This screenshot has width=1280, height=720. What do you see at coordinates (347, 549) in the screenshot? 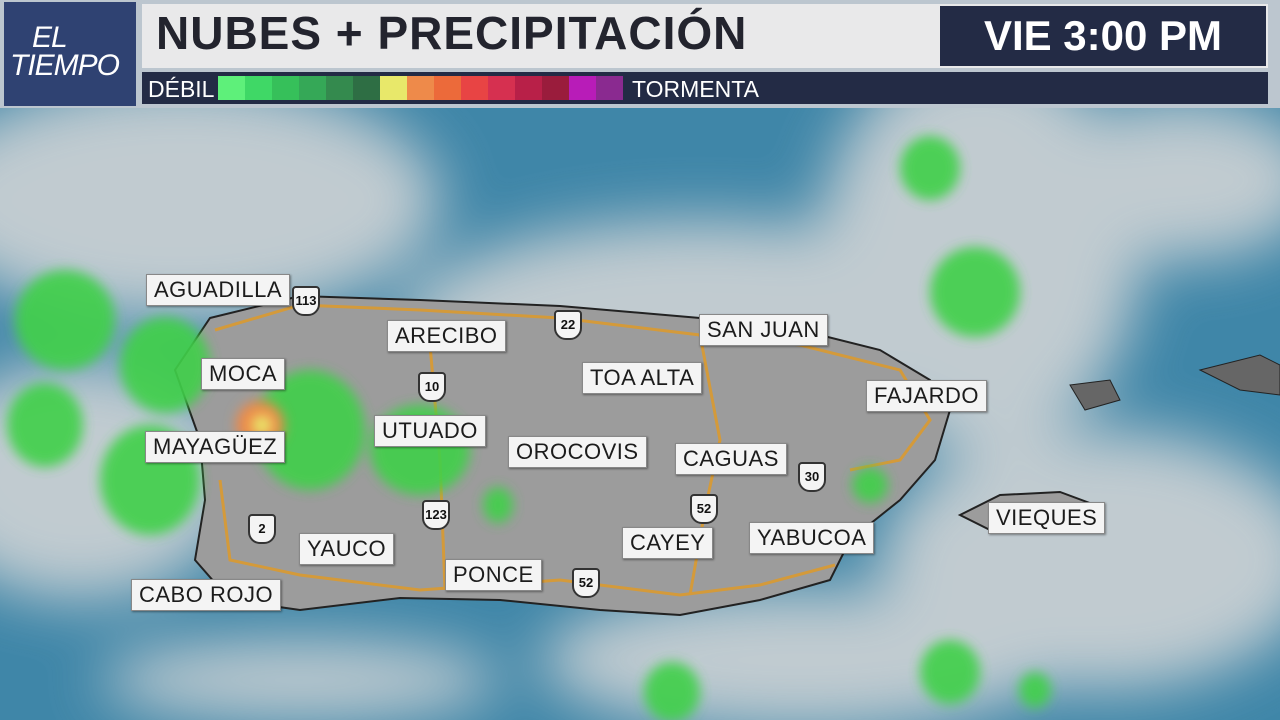
I see `city-label: YAUCO` at bounding box center [347, 549].